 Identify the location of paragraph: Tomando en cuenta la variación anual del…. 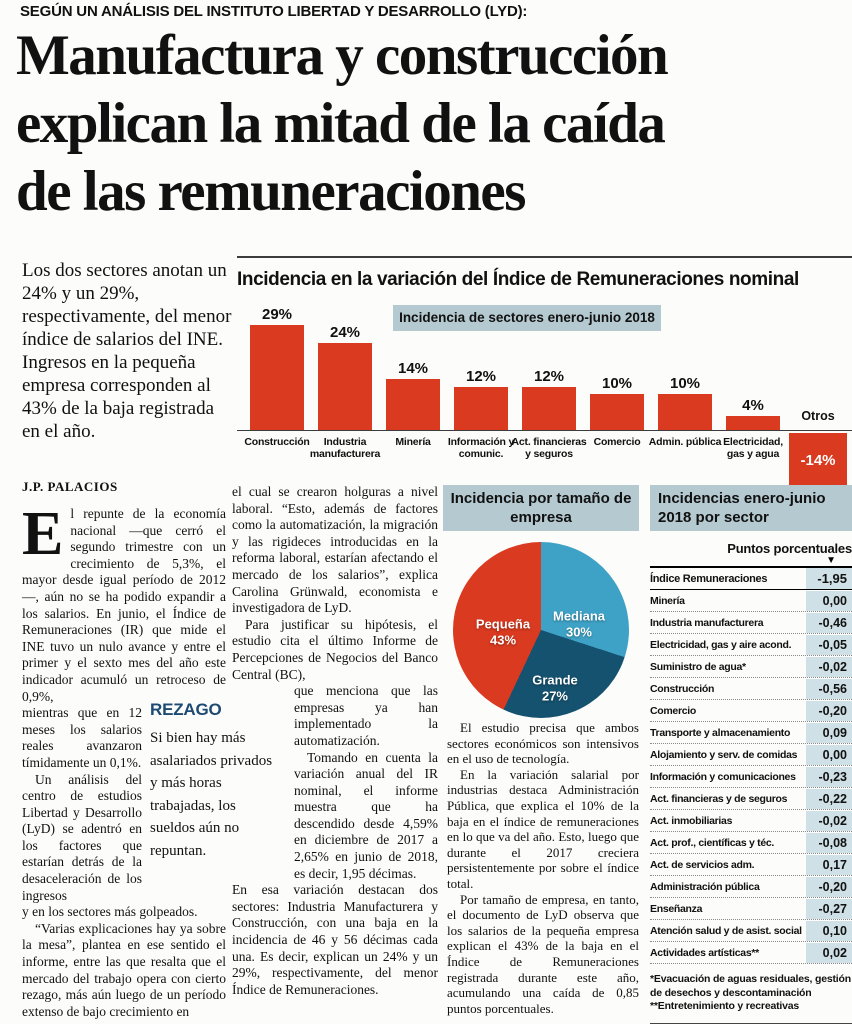
(366, 815).